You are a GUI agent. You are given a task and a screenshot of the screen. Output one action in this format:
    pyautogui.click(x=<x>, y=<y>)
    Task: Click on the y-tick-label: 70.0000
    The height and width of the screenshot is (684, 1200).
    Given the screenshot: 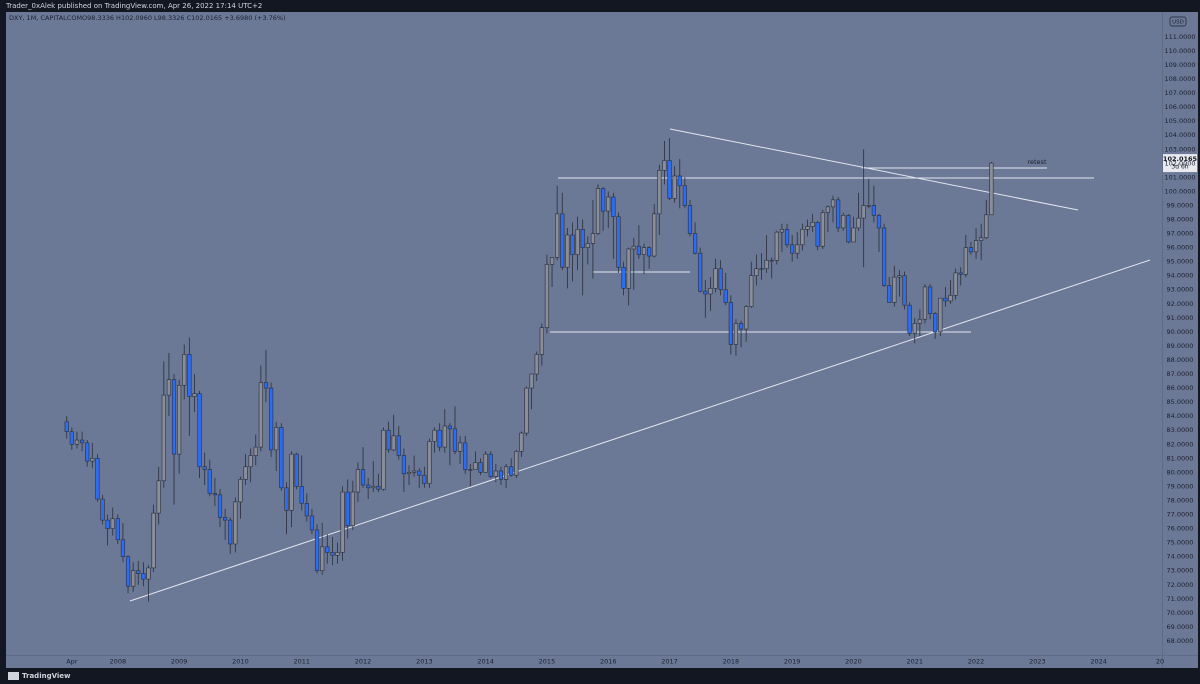 What is the action you would take?
    pyautogui.click(x=1180, y=613)
    